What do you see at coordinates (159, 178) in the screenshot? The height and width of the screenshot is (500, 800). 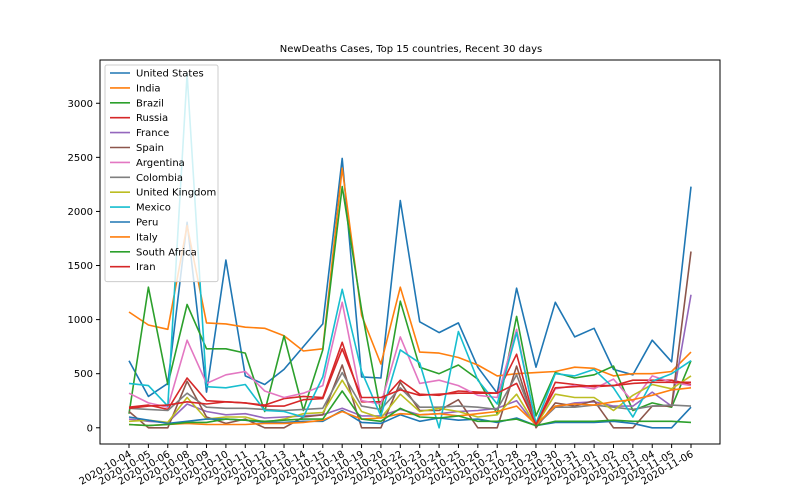 I see `legend-label: Colombia` at bounding box center [159, 178].